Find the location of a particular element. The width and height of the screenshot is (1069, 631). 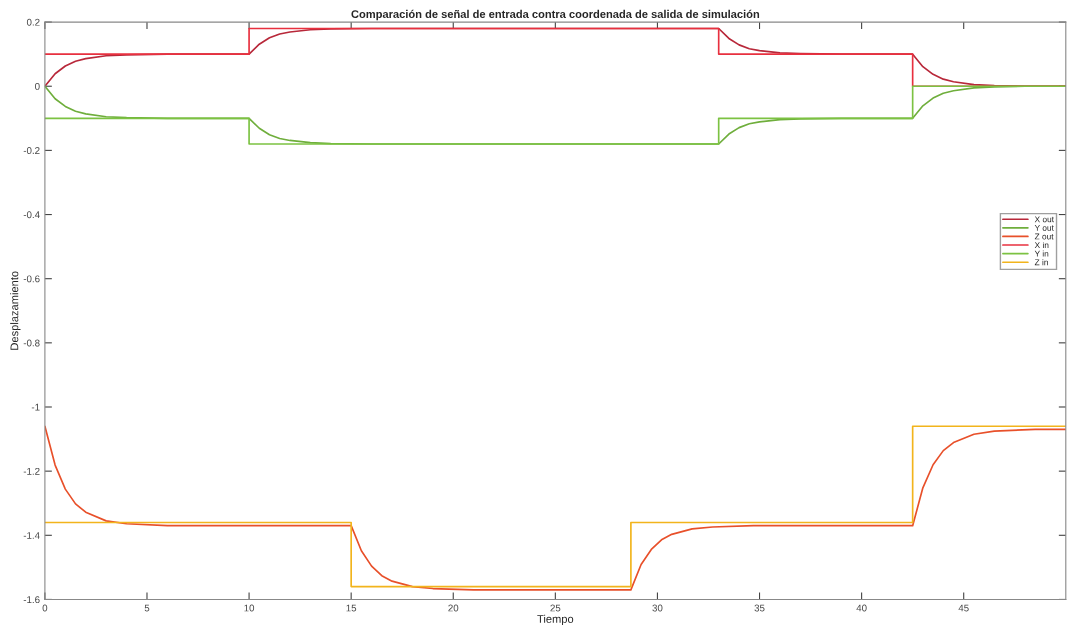

y-tick-label: 0 is located at coordinates (37, 86).